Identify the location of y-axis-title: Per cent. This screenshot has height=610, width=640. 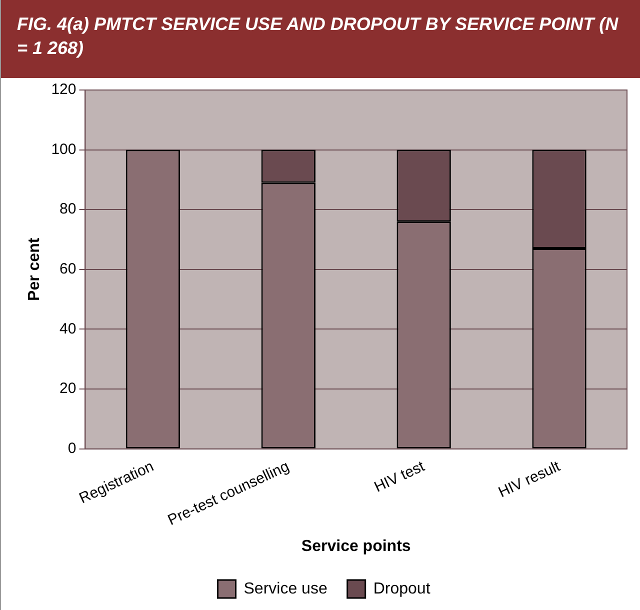
(35, 269).